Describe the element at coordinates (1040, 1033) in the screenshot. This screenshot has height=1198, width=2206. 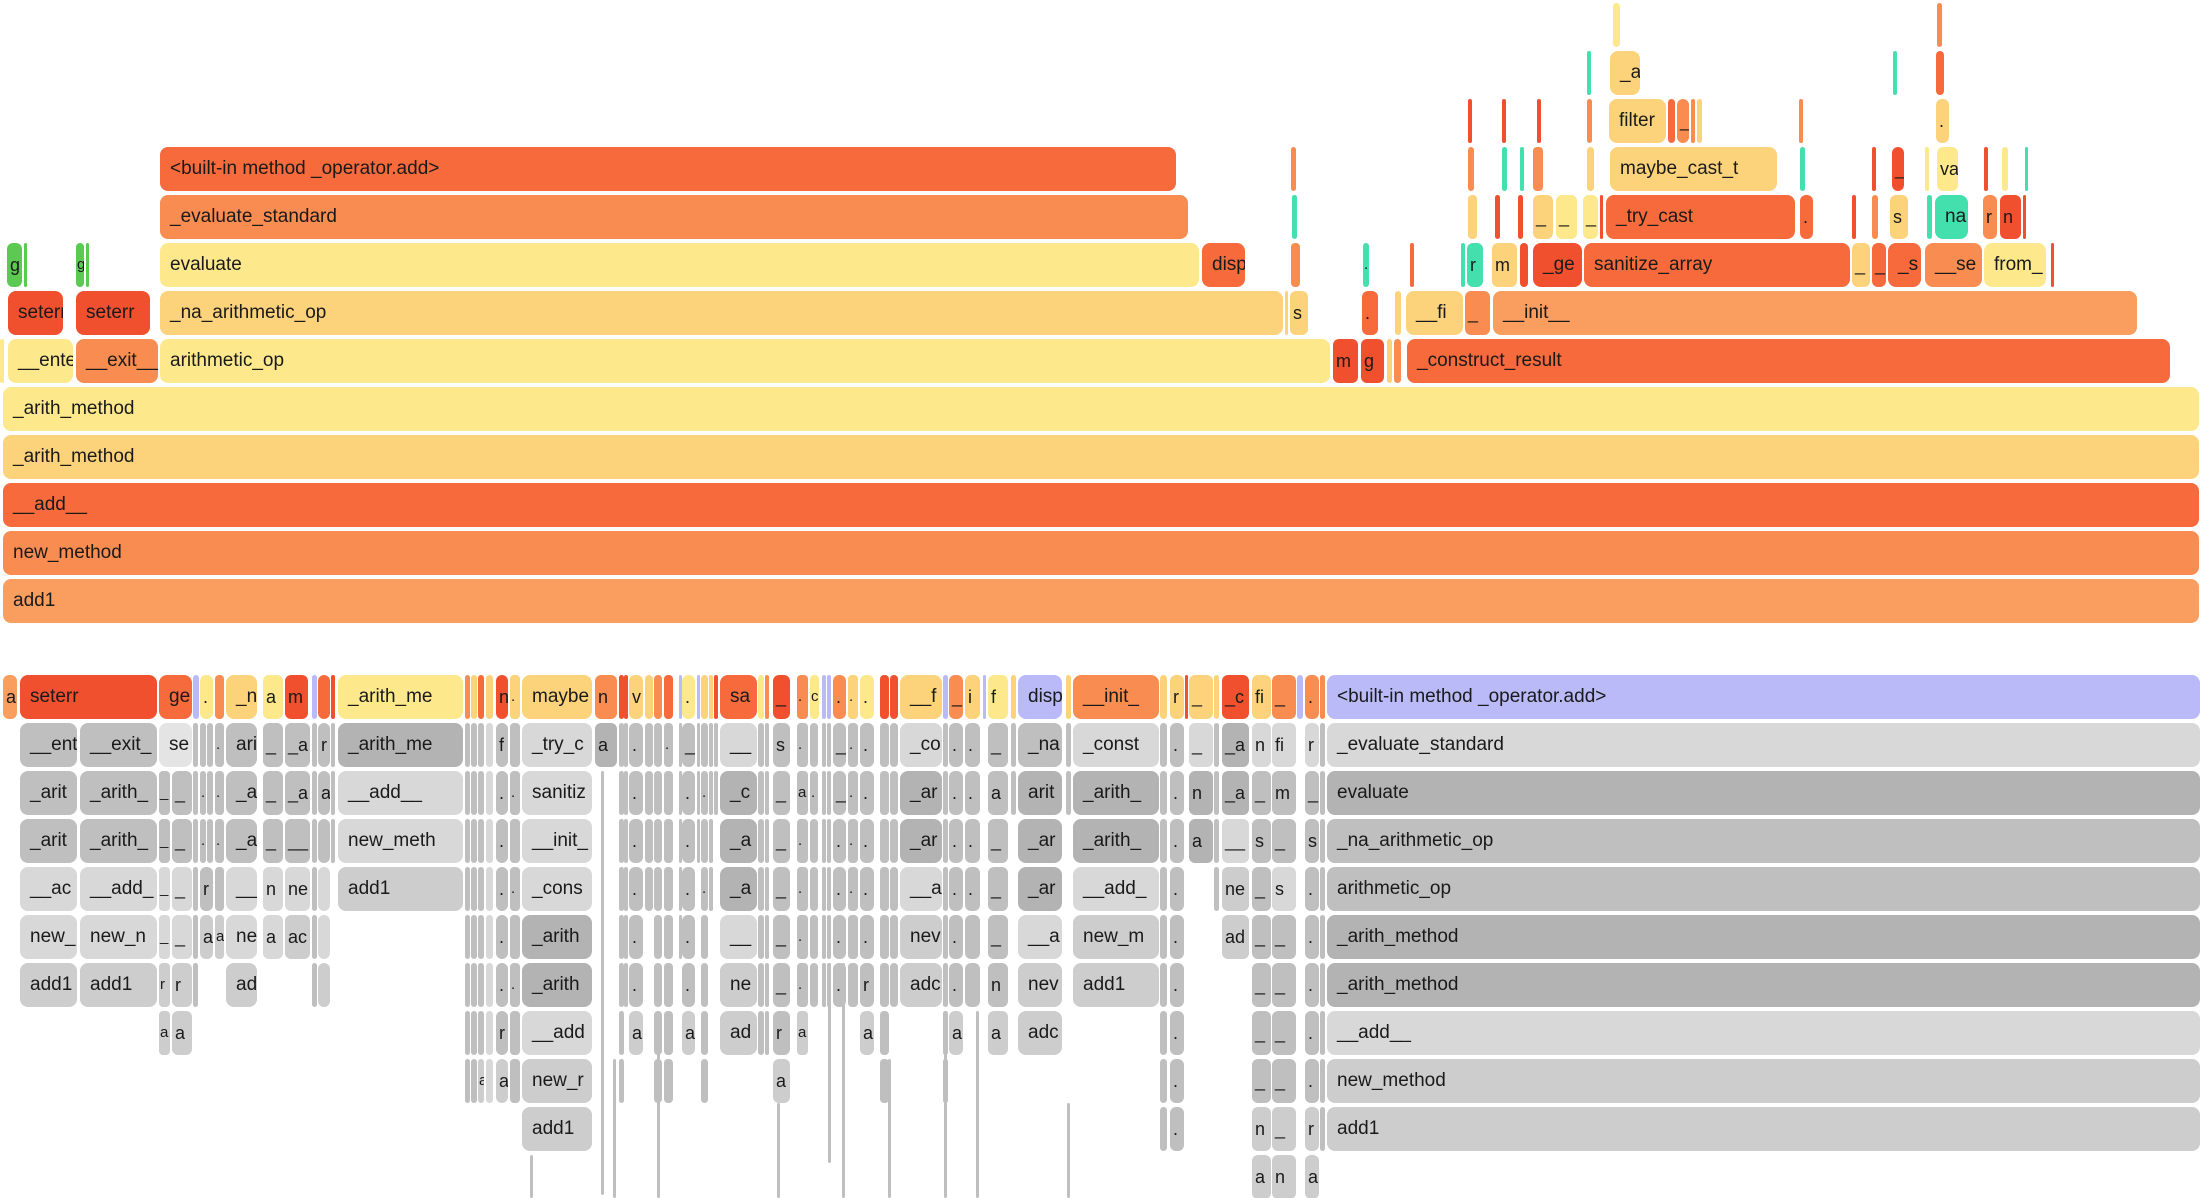
I see `frame-adc: adc` at that location.